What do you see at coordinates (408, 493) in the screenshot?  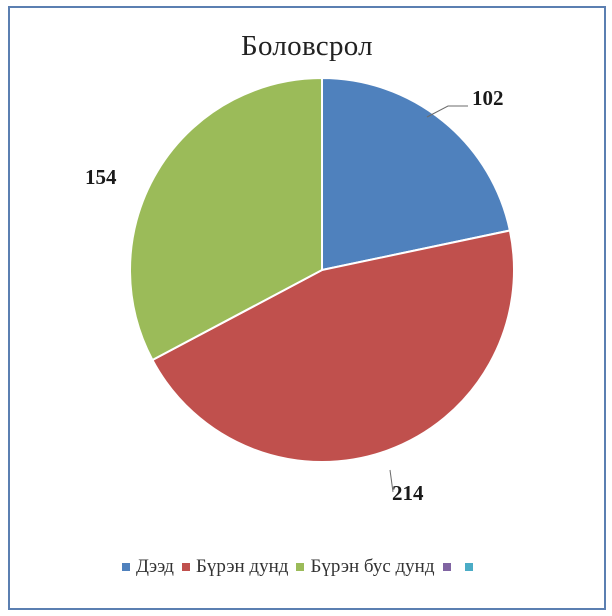 I see `data-label-2: 214` at bounding box center [408, 493].